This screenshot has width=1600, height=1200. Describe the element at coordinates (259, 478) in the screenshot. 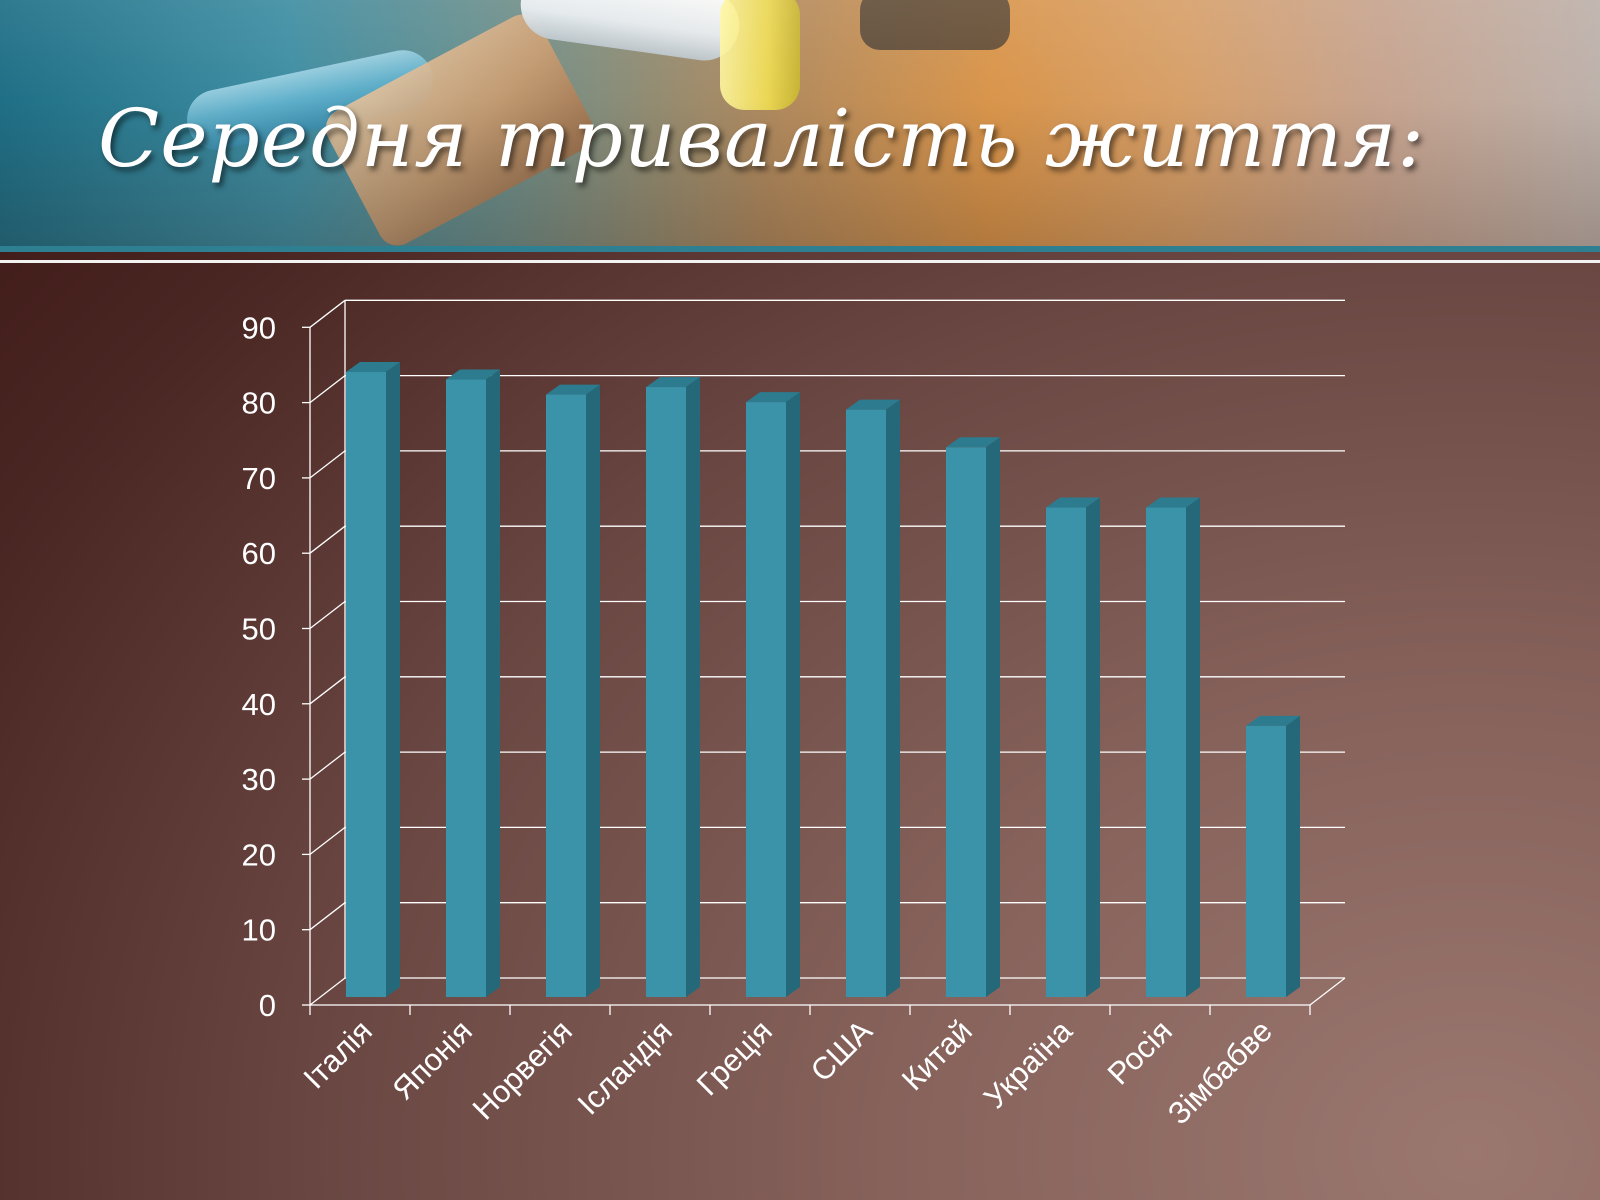

I see `y-tick-label-70: 70` at that location.